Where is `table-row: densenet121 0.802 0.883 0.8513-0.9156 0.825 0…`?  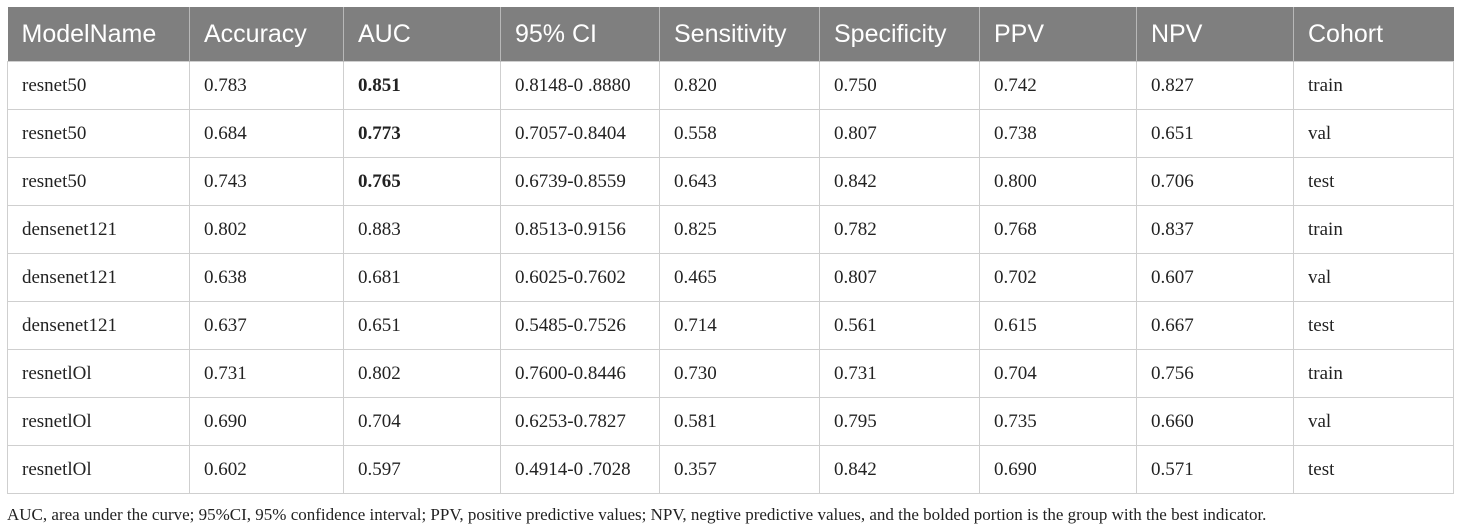
table-row: densenet121 0.802 0.883 0.8513-0.9156 0.825 0… is located at coordinates (730, 229).